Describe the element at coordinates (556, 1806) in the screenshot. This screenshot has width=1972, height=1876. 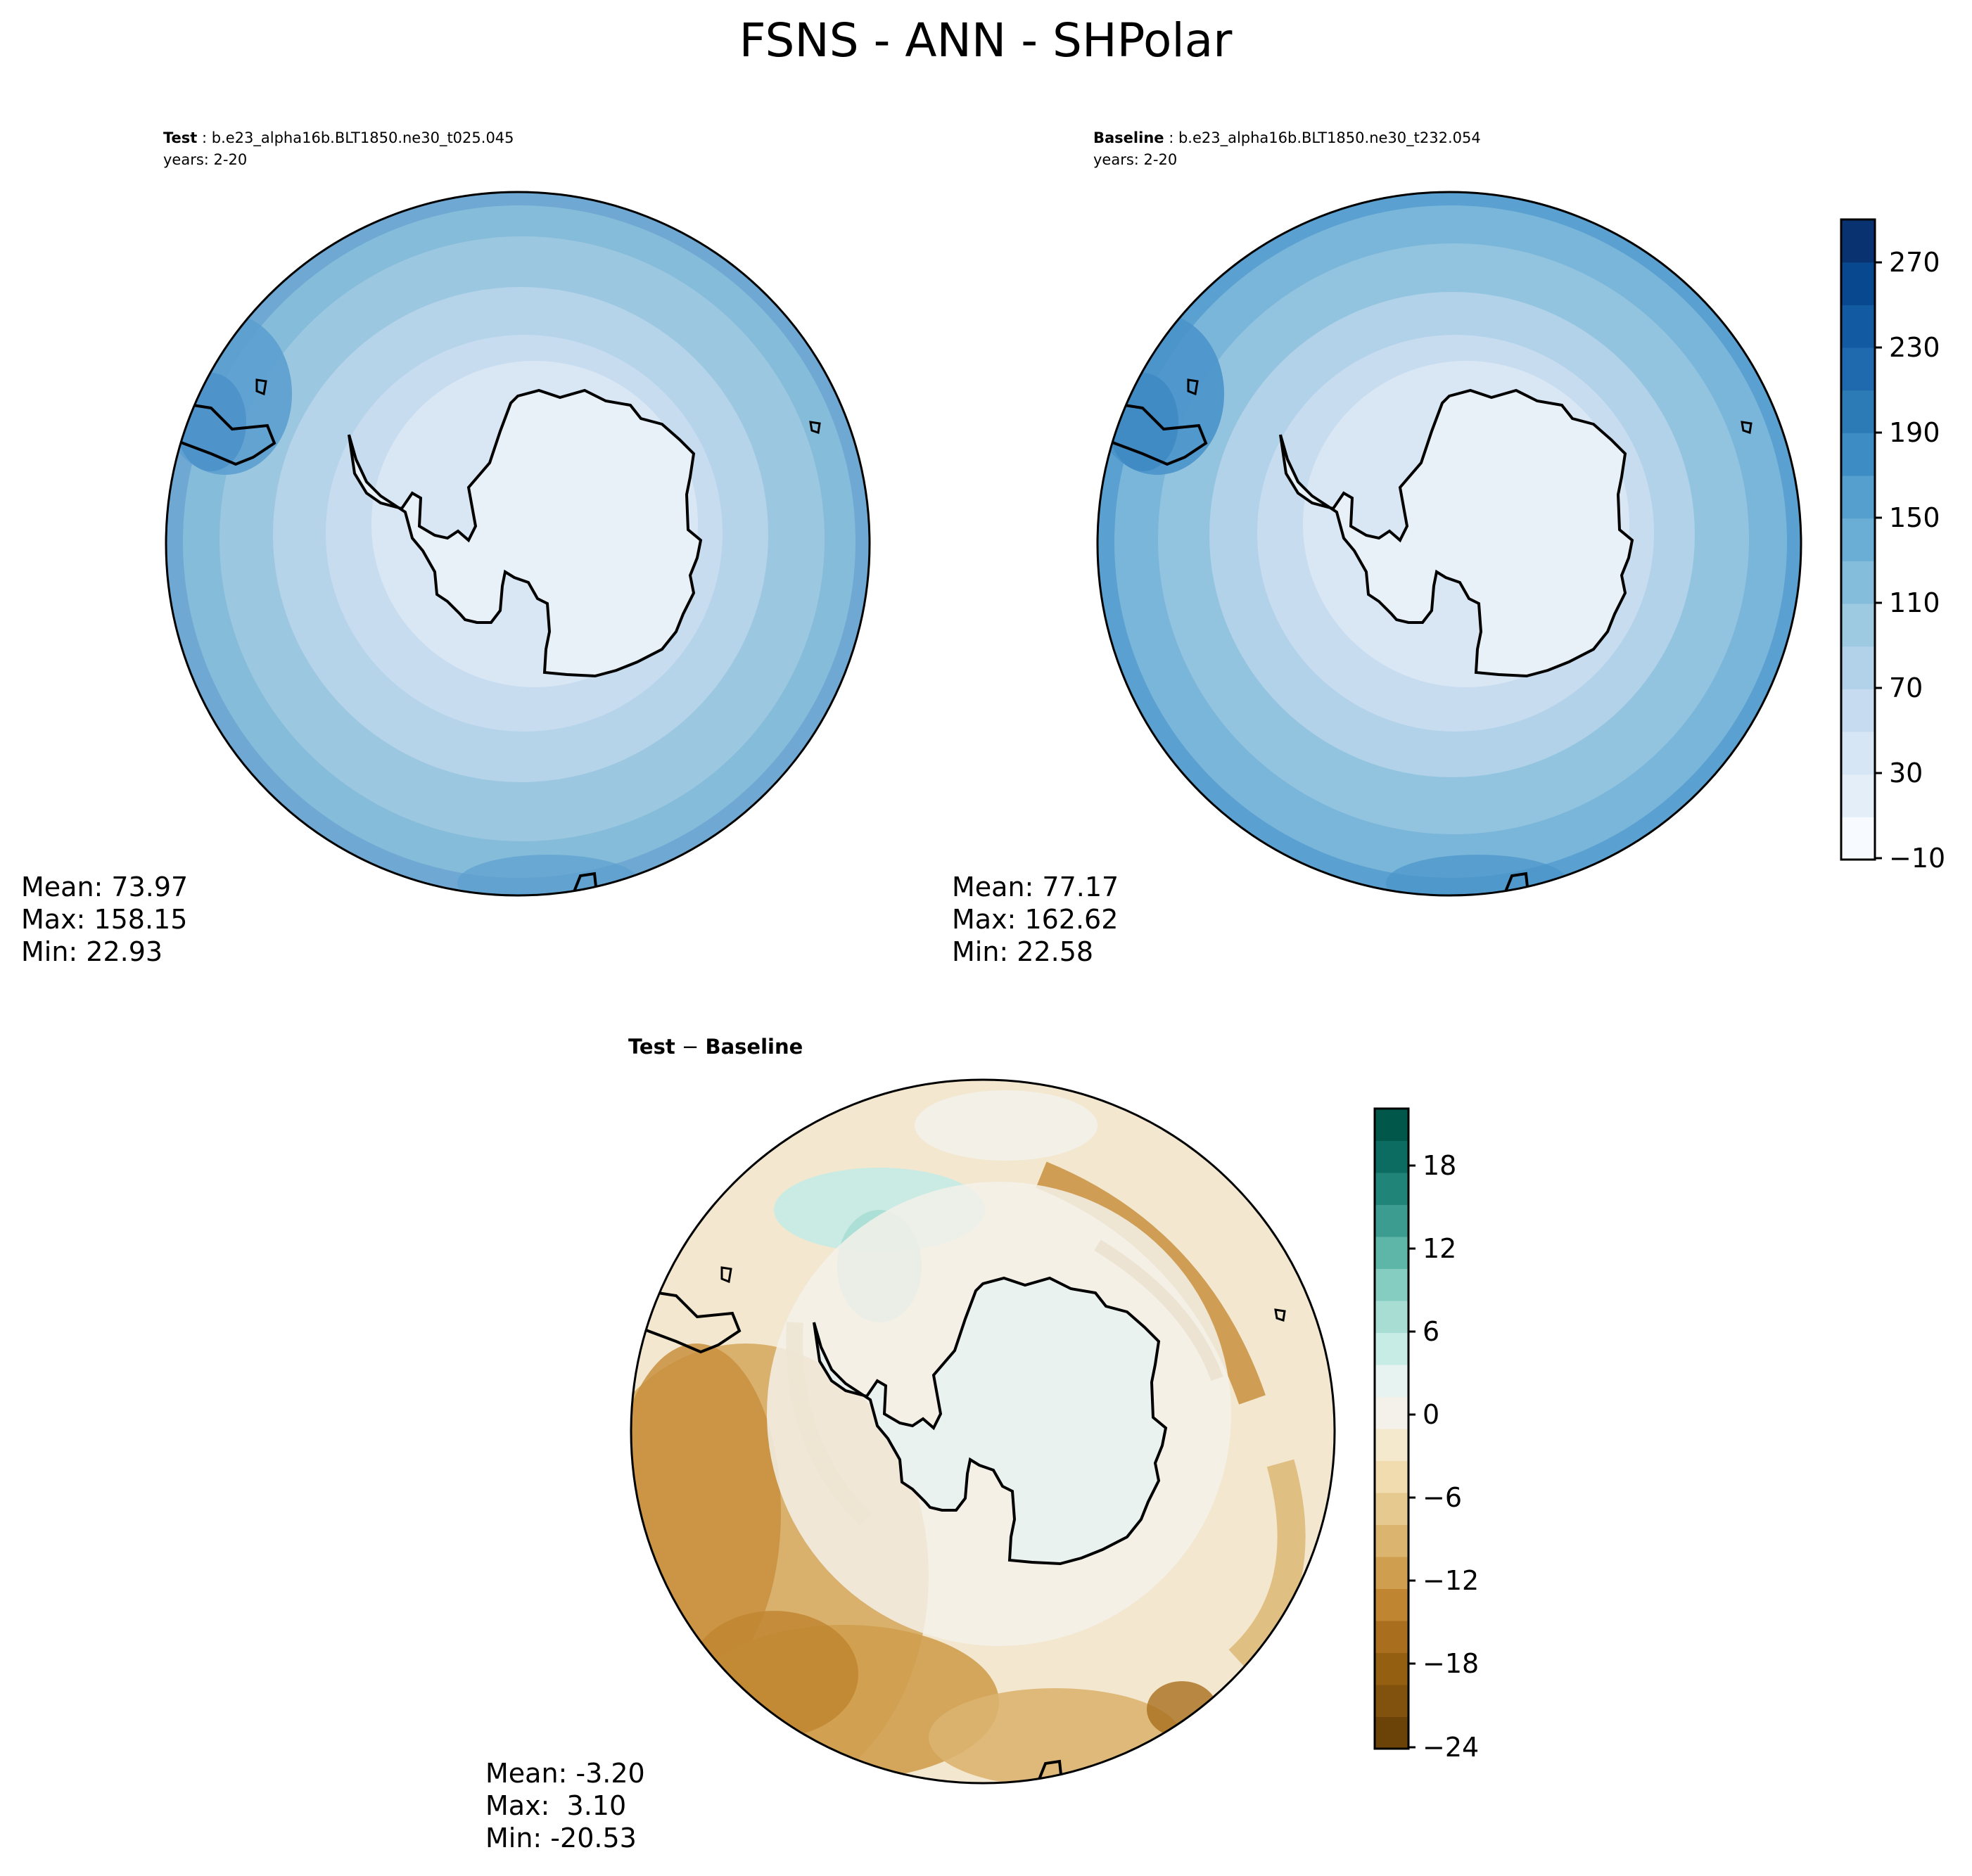
I see `diff-max: Max: 3.10` at that location.